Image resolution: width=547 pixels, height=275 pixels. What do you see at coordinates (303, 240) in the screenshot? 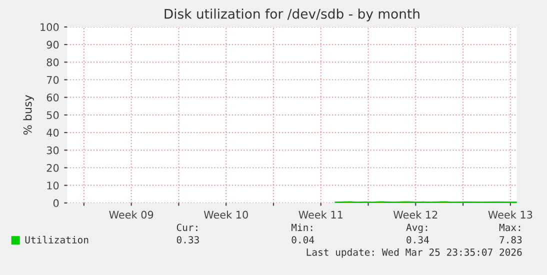
I see `text: 0.04` at bounding box center [303, 240].